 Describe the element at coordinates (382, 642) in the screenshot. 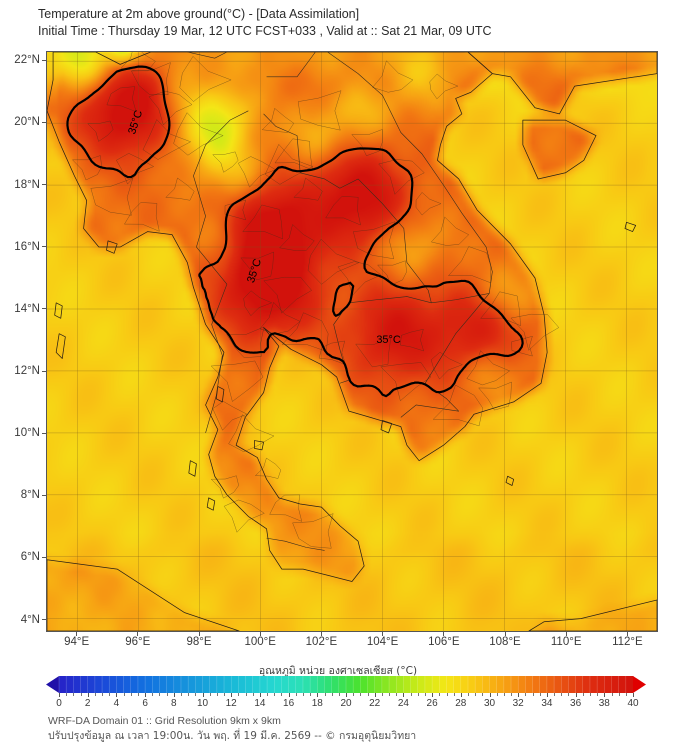

I see `x-axis-tick-label: 104°E` at that location.